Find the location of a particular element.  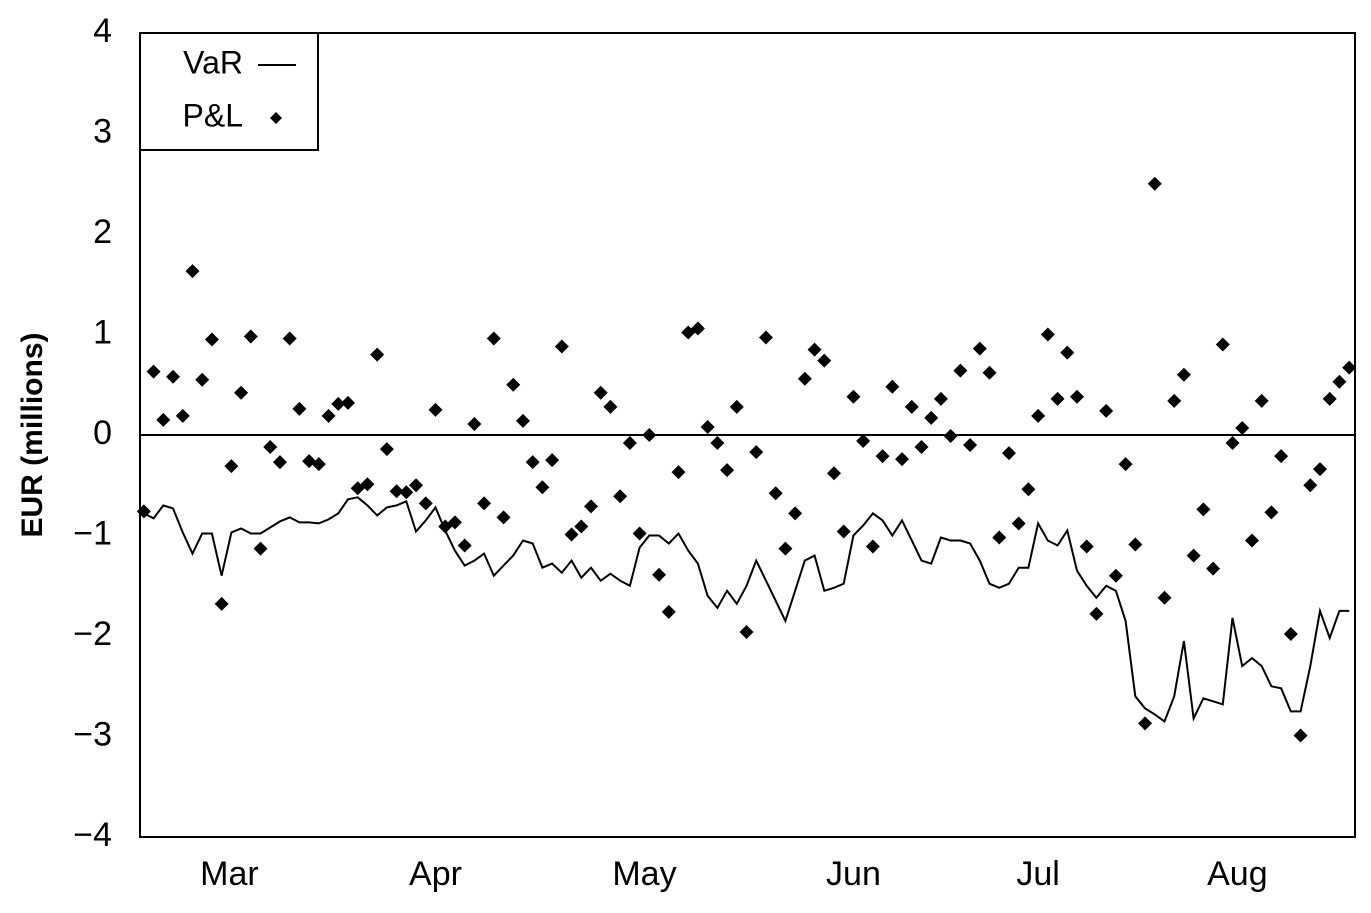

x-tick-label: Apr is located at coordinates (435, 874).